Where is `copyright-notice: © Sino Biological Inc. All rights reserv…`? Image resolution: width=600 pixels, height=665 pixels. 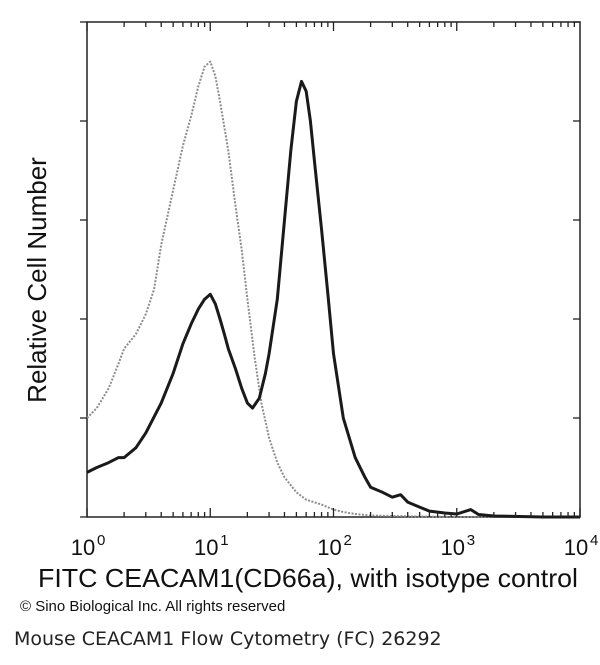 copyright-notice: © Sino Biological Inc. All rights reserv… is located at coordinates (152, 606).